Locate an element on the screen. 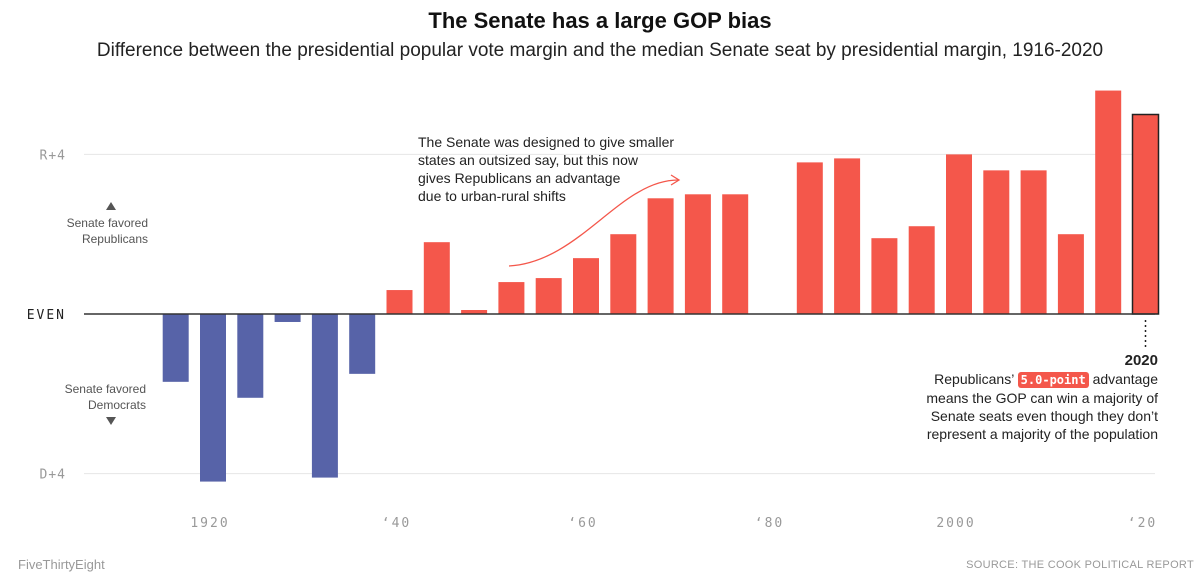 The height and width of the screenshot is (577, 1200). y-axis-ticks: R+4 EVEN D+4 is located at coordinates (46, 315).